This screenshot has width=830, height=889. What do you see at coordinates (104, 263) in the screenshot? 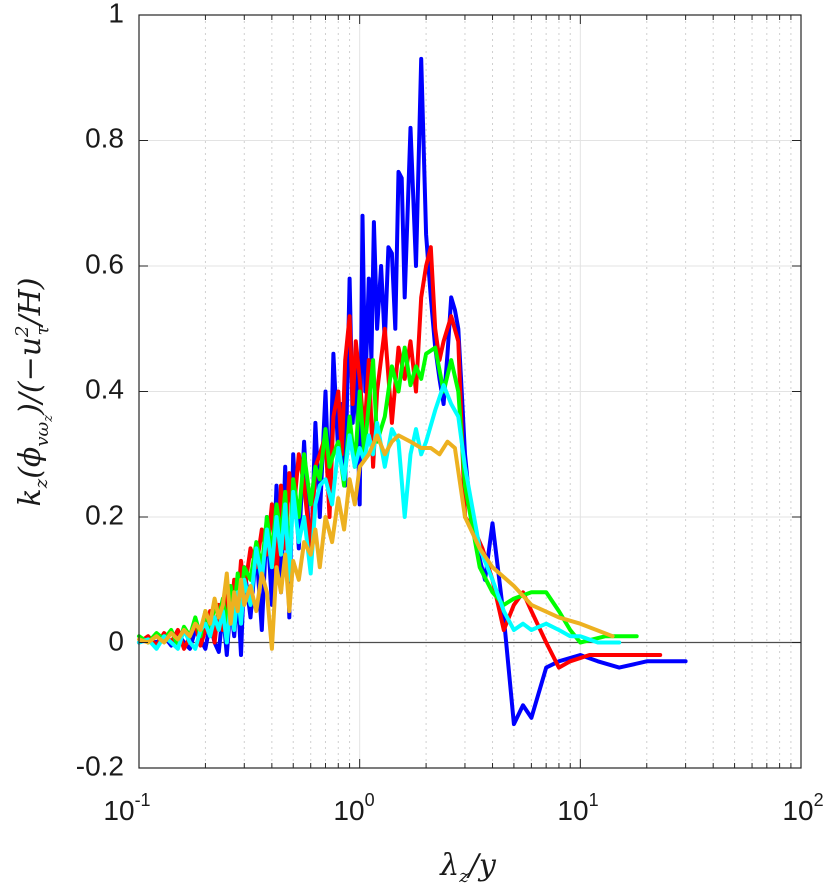
I see `y-tick-label: 0.6` at bounding box center [104, 263].